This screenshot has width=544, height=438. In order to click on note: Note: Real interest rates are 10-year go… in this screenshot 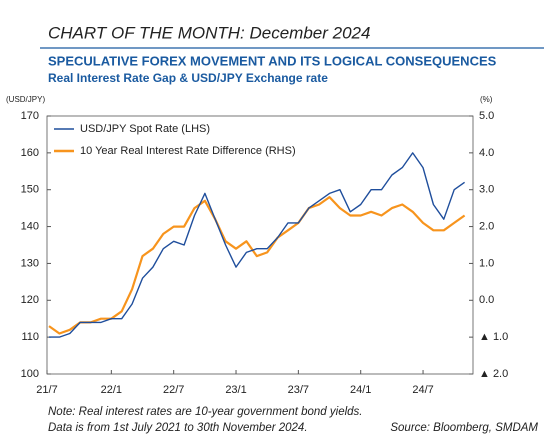, I will do `click(205, 412)`.